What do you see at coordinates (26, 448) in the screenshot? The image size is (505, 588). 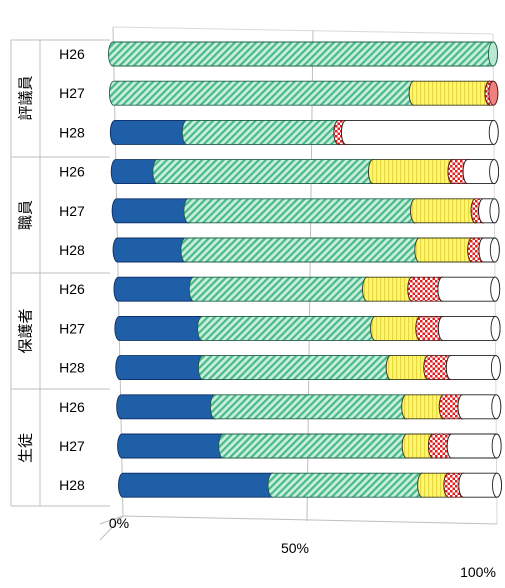 I see `group-label: 生徒` at bounding box center [26, 448].